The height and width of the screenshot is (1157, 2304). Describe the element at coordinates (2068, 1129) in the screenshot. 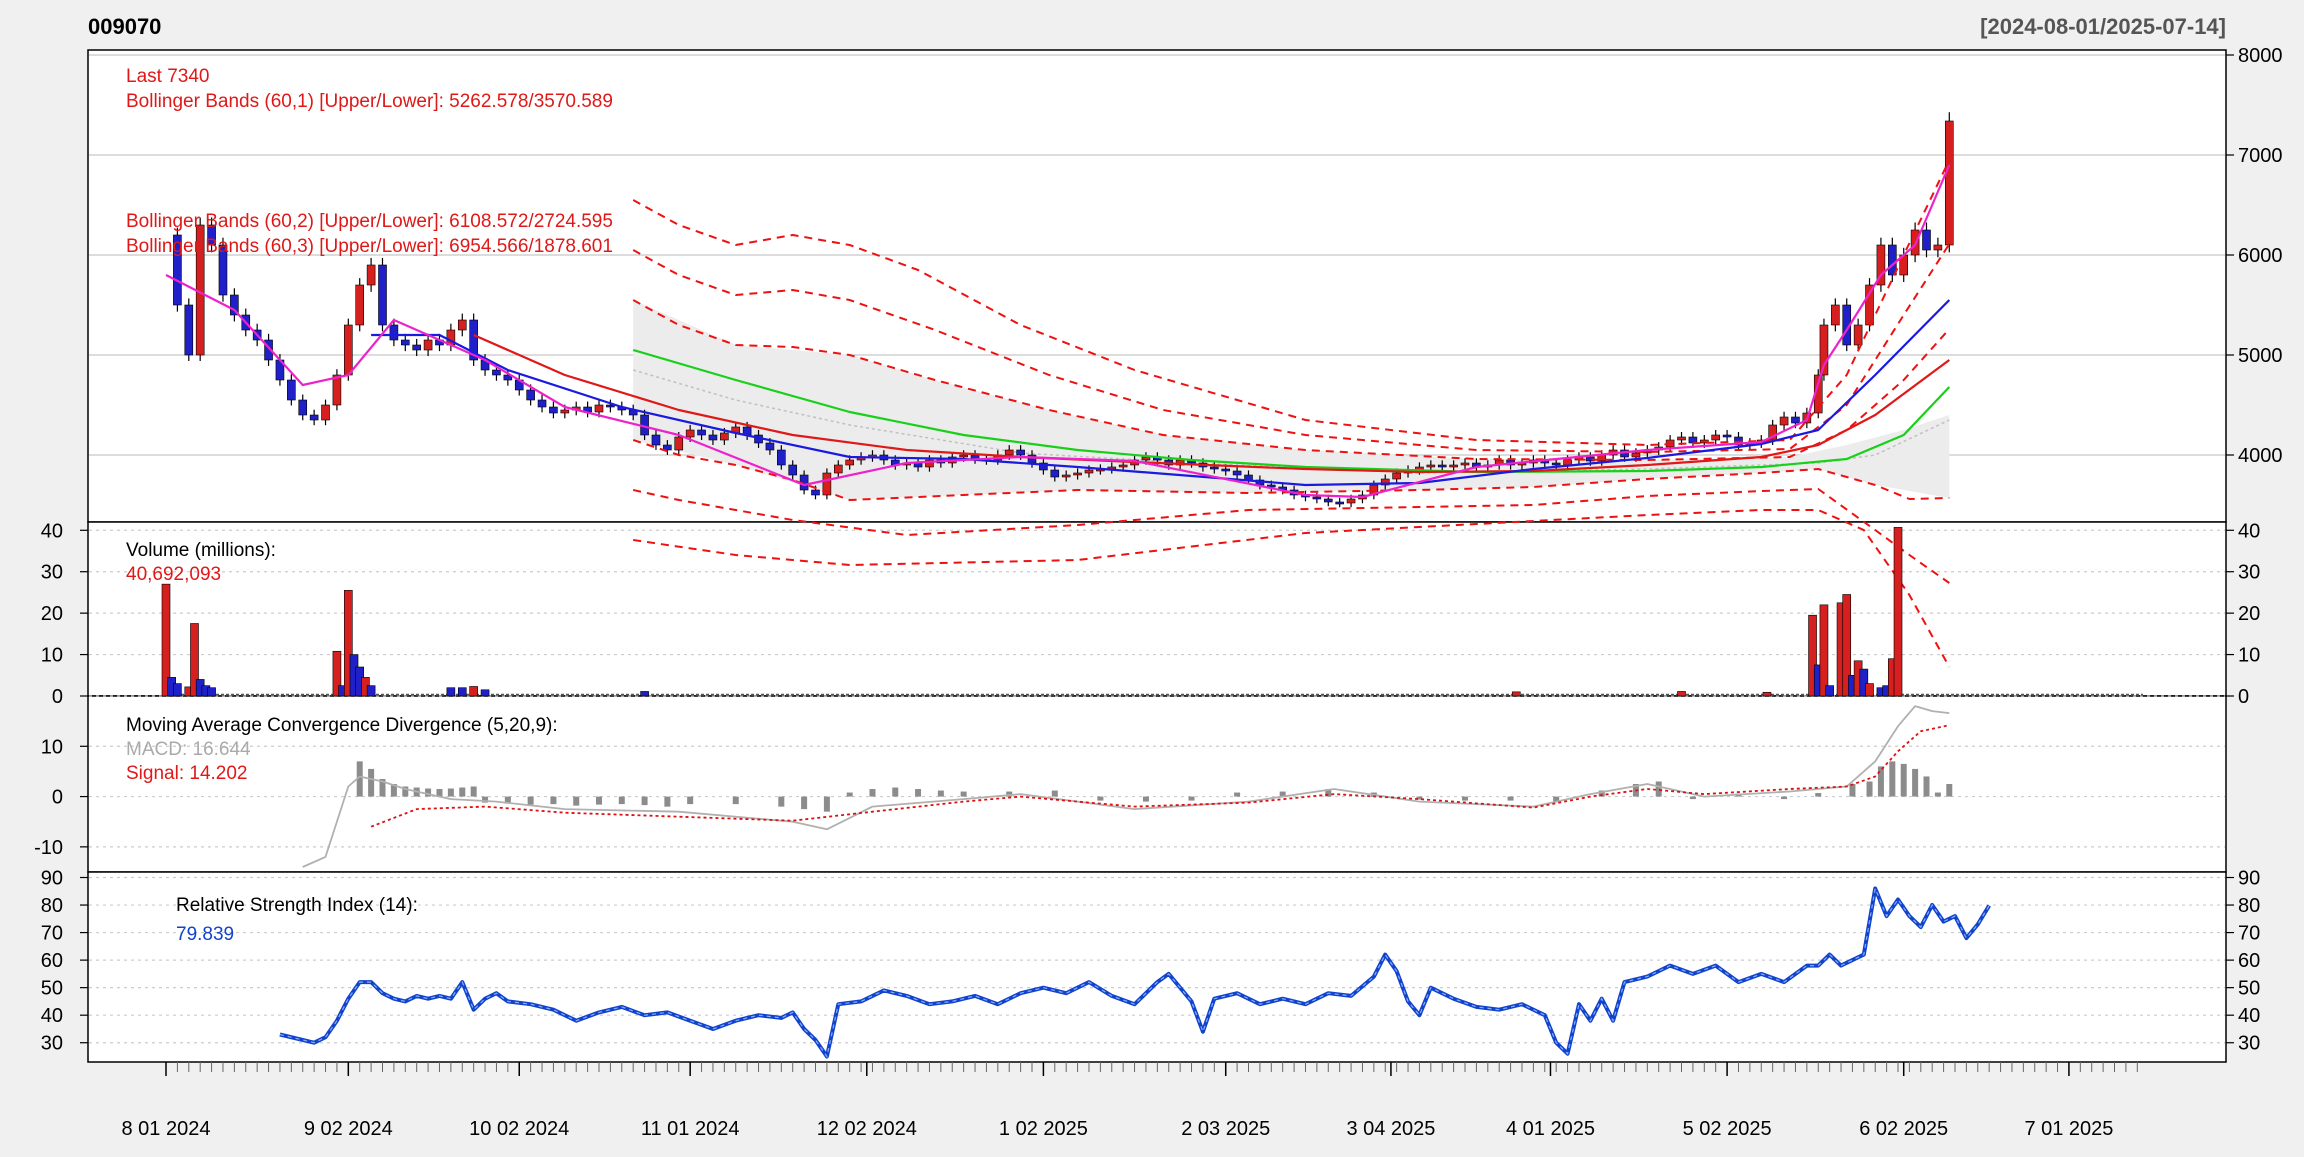

I see `x-tick-label: 7 01 2025` at that location.